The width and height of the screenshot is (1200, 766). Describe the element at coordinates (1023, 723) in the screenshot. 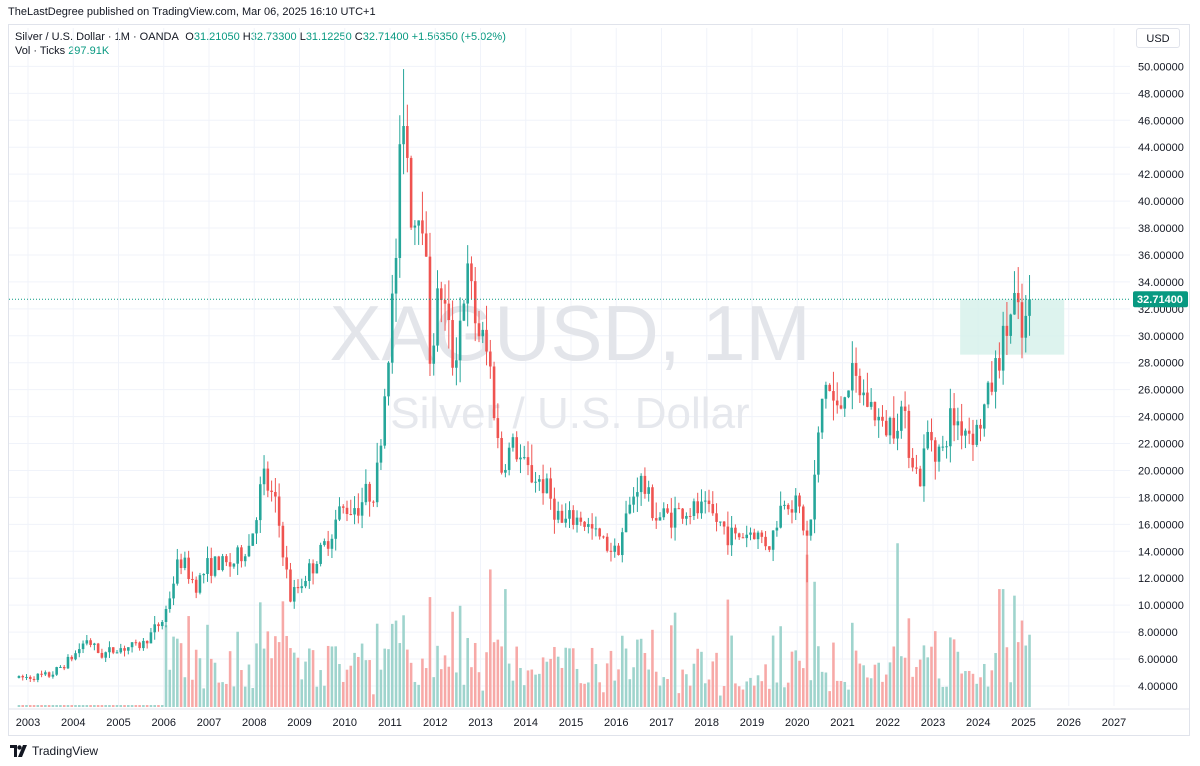

I see `x-tick-label: 2025` at that location.